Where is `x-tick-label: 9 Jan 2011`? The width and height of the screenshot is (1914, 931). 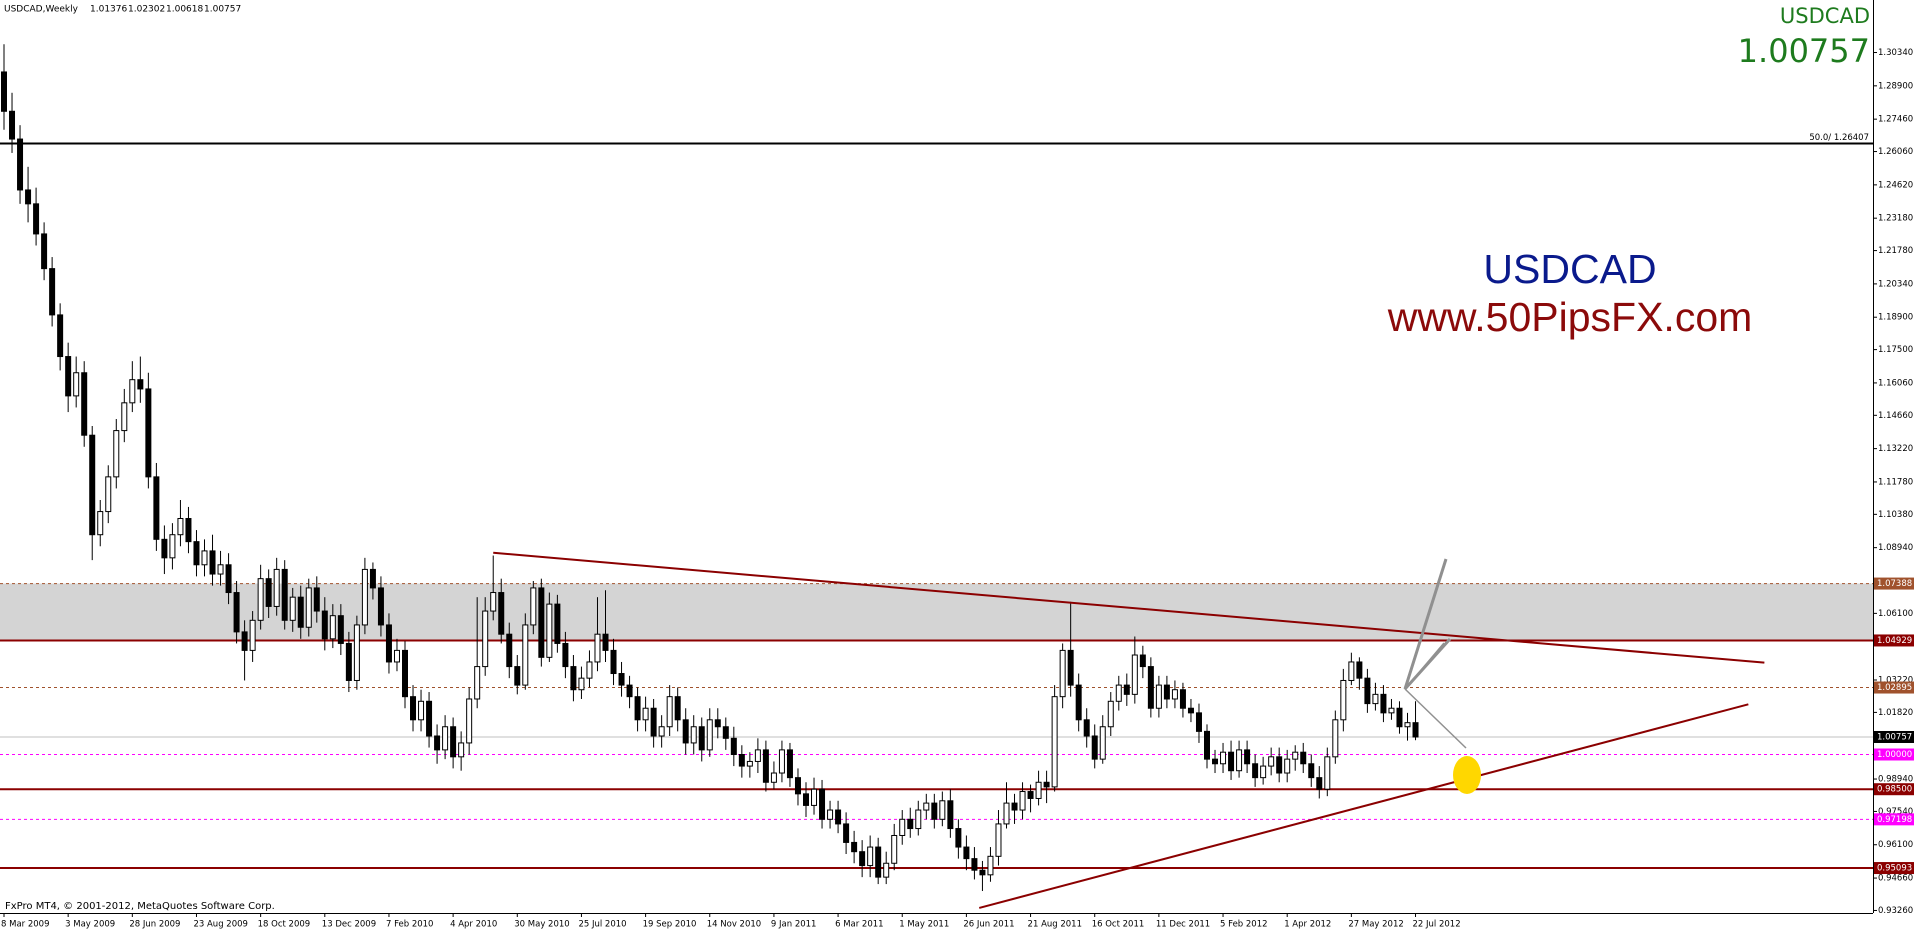
x-tick-label: 9 Jan 2011 is located at coordinates (794, 925).